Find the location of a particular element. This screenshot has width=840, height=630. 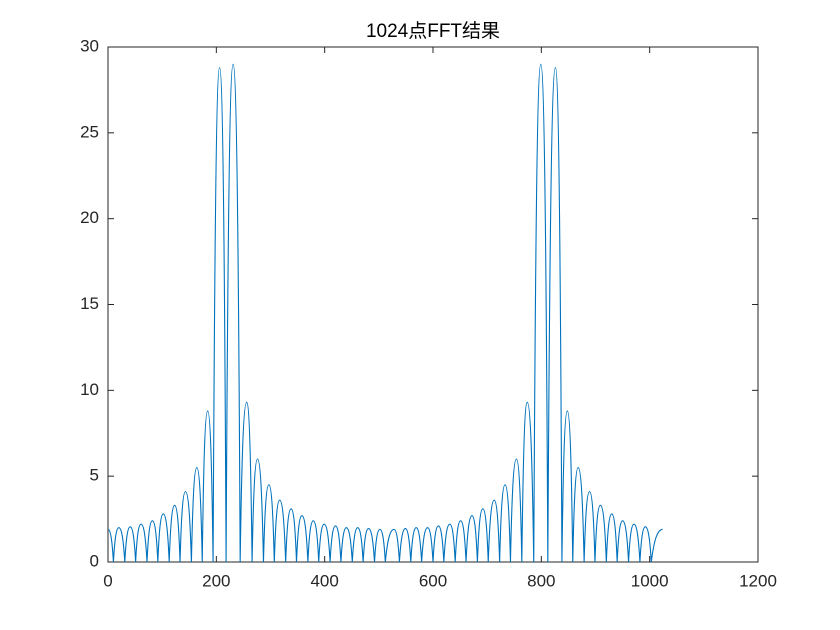

x-tick-label: 1000 is located at coordinates (650, 580).